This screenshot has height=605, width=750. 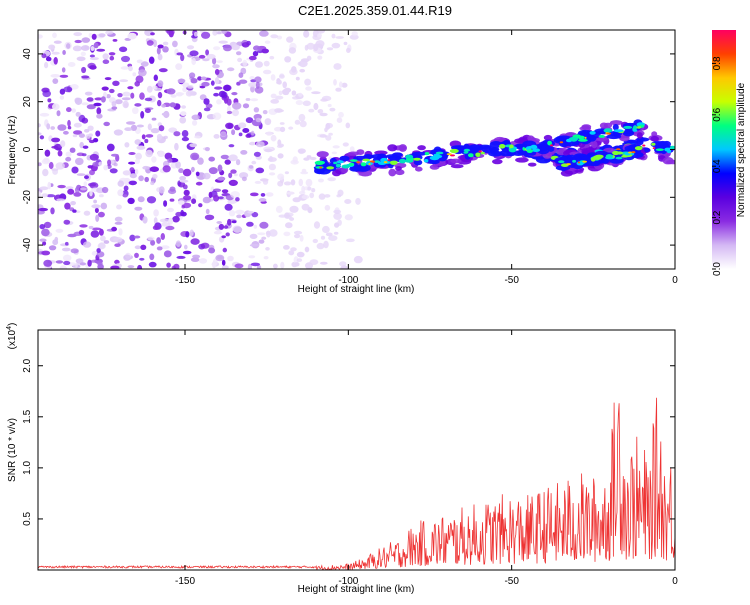 What do you see at coordinates (12, 150) in the screenshot?
I see `spectrogram-ylabel: Frequency (Hz)` at bounding box center [12, 150].